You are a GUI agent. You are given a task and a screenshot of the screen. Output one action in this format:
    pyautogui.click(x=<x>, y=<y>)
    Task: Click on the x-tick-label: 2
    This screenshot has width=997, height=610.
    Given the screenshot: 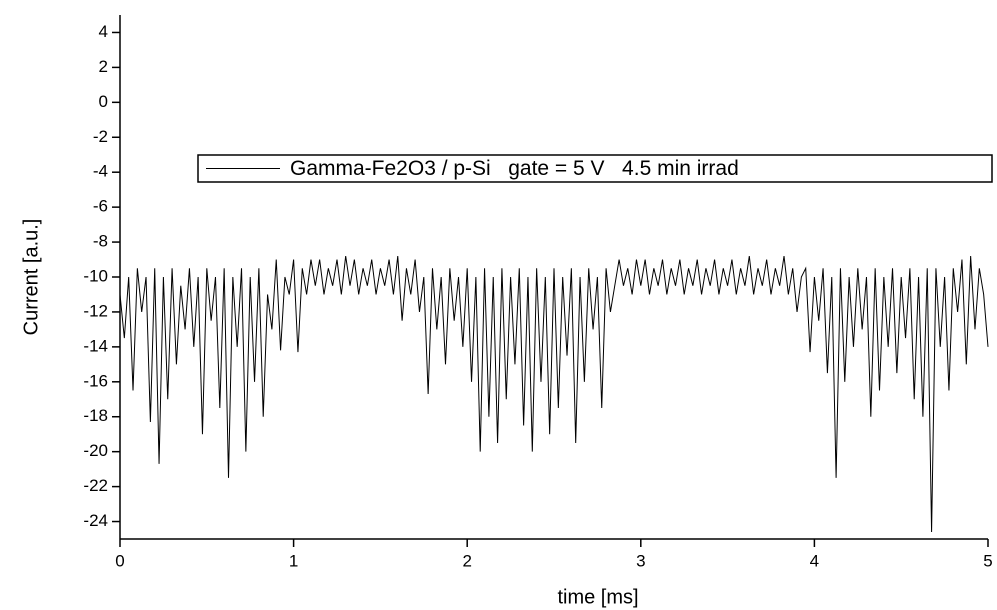 What is the action you would take?
    pyautogui.click(x=466, y=560)
    